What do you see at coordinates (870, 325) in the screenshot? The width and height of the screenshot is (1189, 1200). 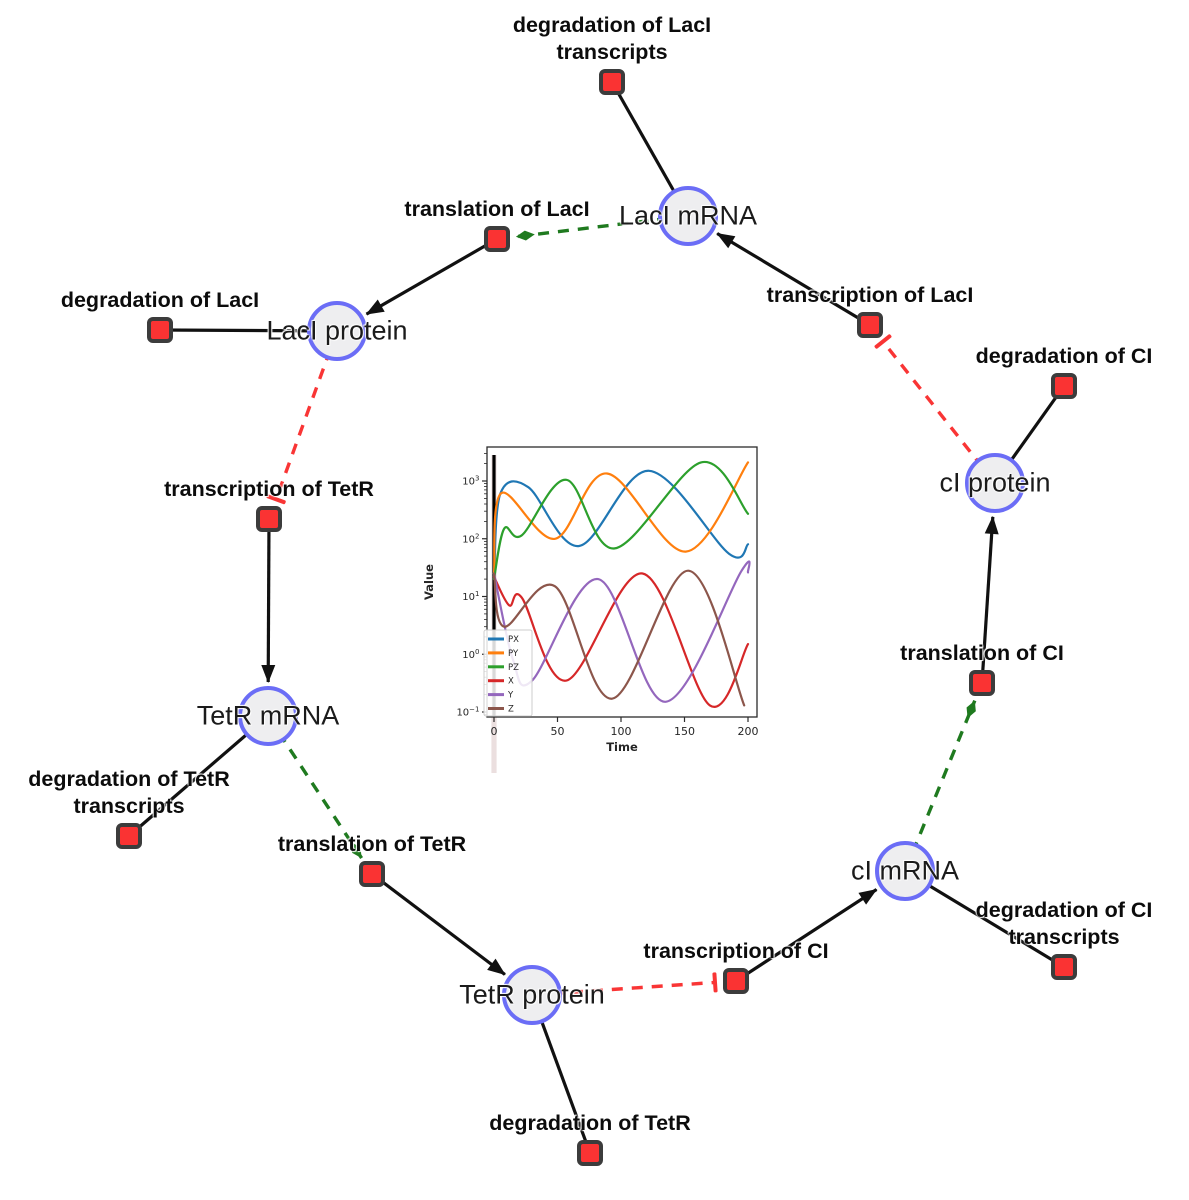 I see `reaction-node-transcription-laci` at bounding box center [870, 325].